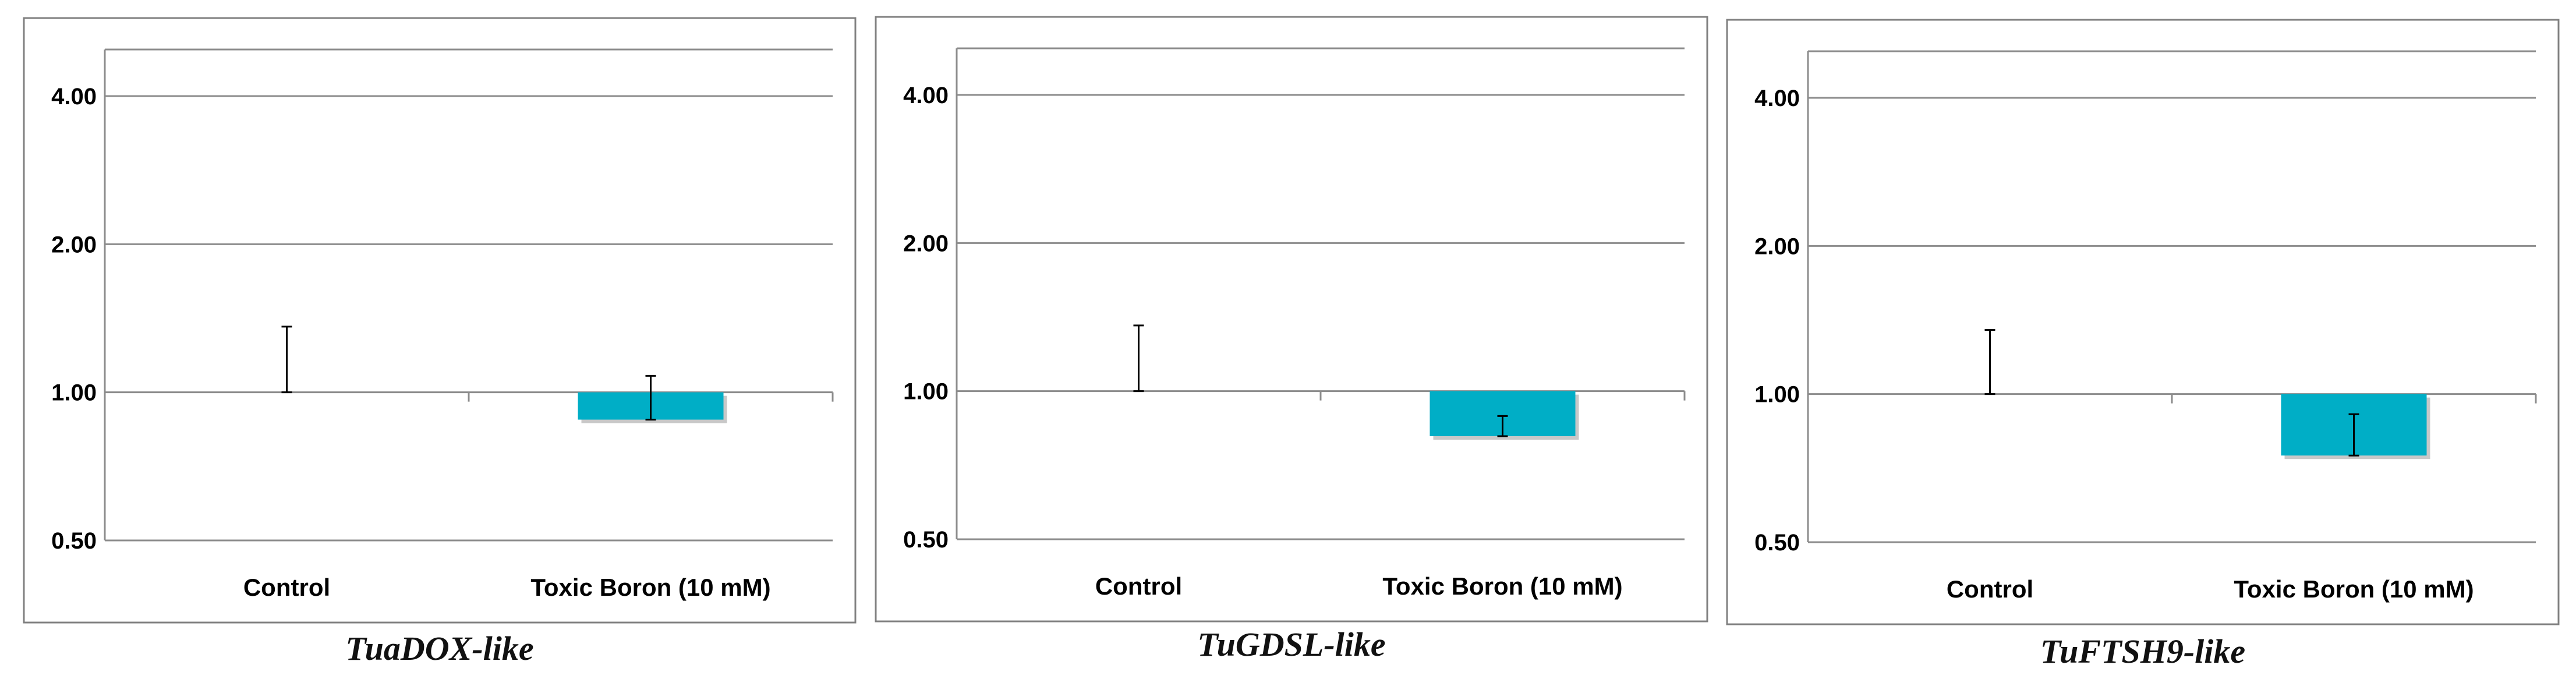 The height and width of the screenshot is (693, 2576). Describe the element at coordinates (1291, 644) in the screenshot. I see `caption-tugdsl-like: TuGDSL-like` at that location.